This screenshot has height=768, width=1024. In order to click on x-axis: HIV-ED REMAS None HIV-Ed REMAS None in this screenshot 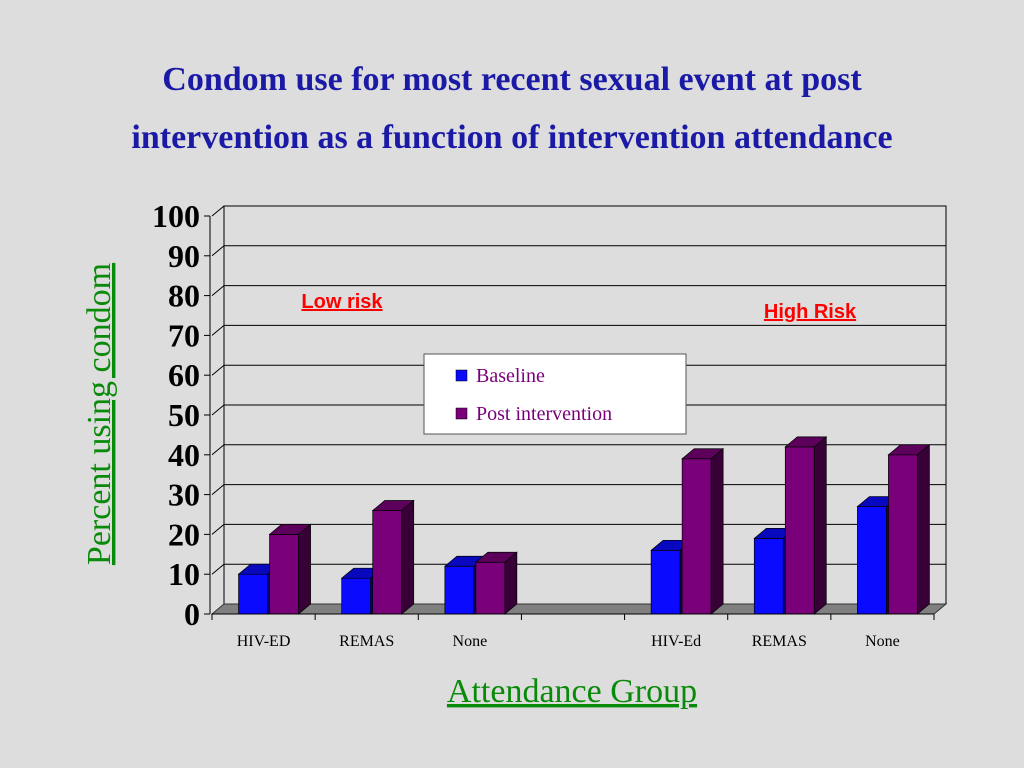, I will do `click(573, 631)`.